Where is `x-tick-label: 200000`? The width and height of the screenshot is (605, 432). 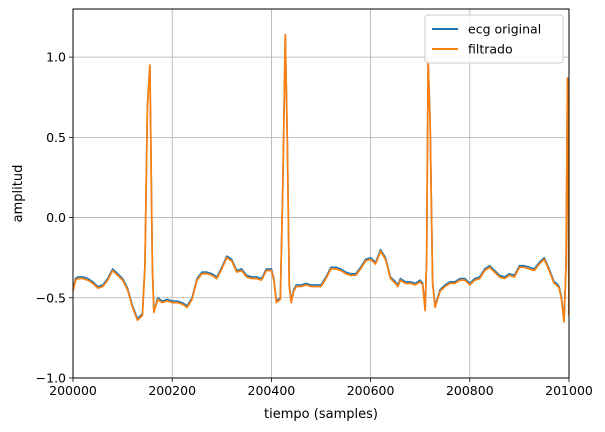
x-tick-label: 200000 is located at coordinates (73, 390).